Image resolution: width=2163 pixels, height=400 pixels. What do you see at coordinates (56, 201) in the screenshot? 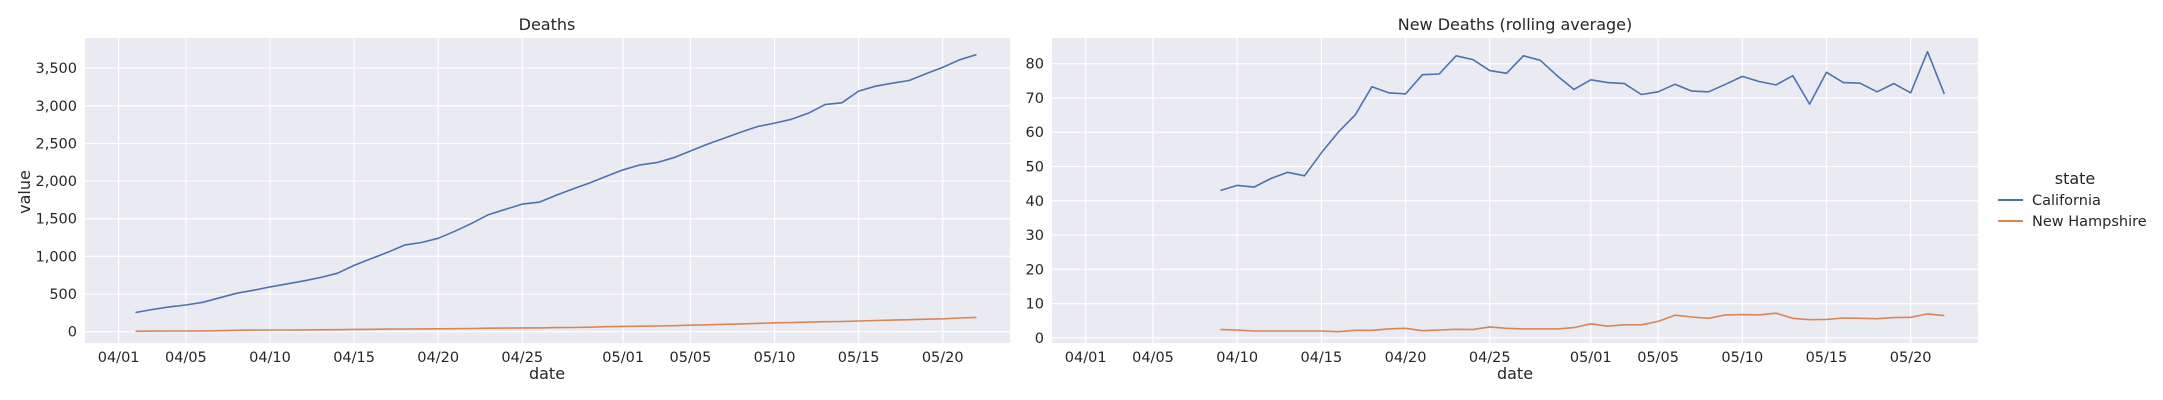
I see `y-tick-labels: 0 500 1,000 1,500 2,000 2,500 3,000 3,500` at bounding box center [56, 201].